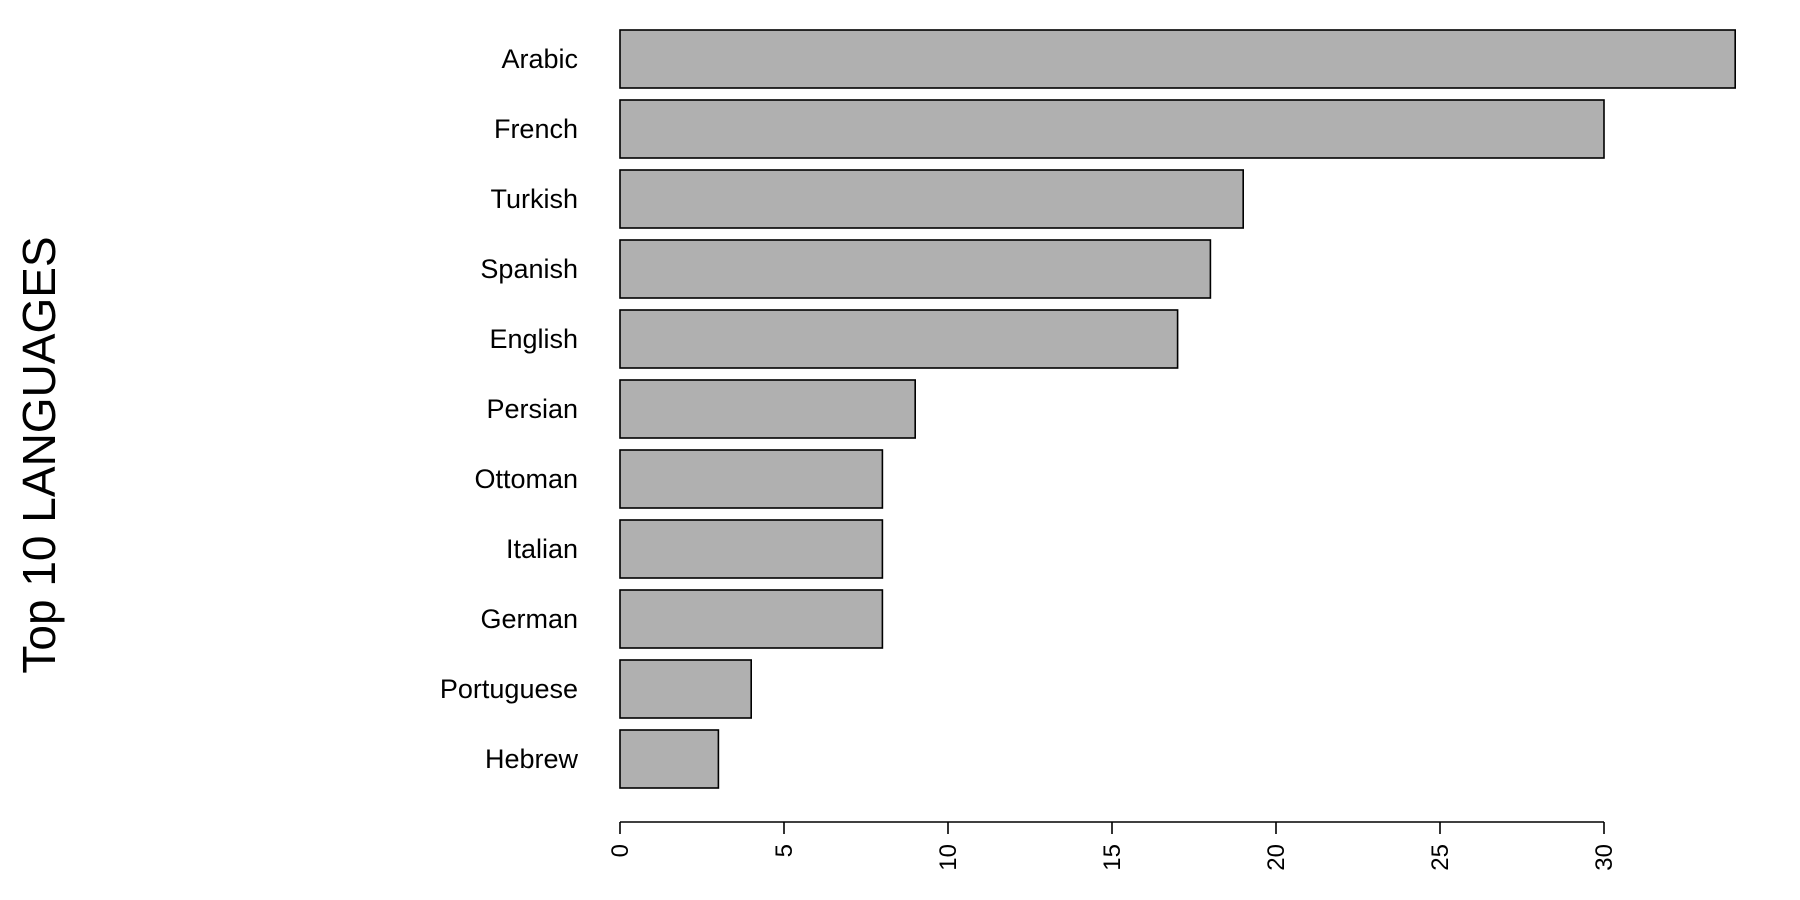 The image size is (1800, 900). I want to click on bar-turkish, so click(932, 199).